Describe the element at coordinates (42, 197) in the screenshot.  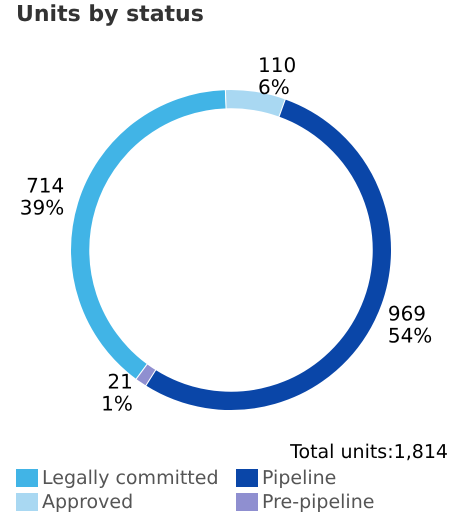
I see `data-label: 714 39%` at that location.